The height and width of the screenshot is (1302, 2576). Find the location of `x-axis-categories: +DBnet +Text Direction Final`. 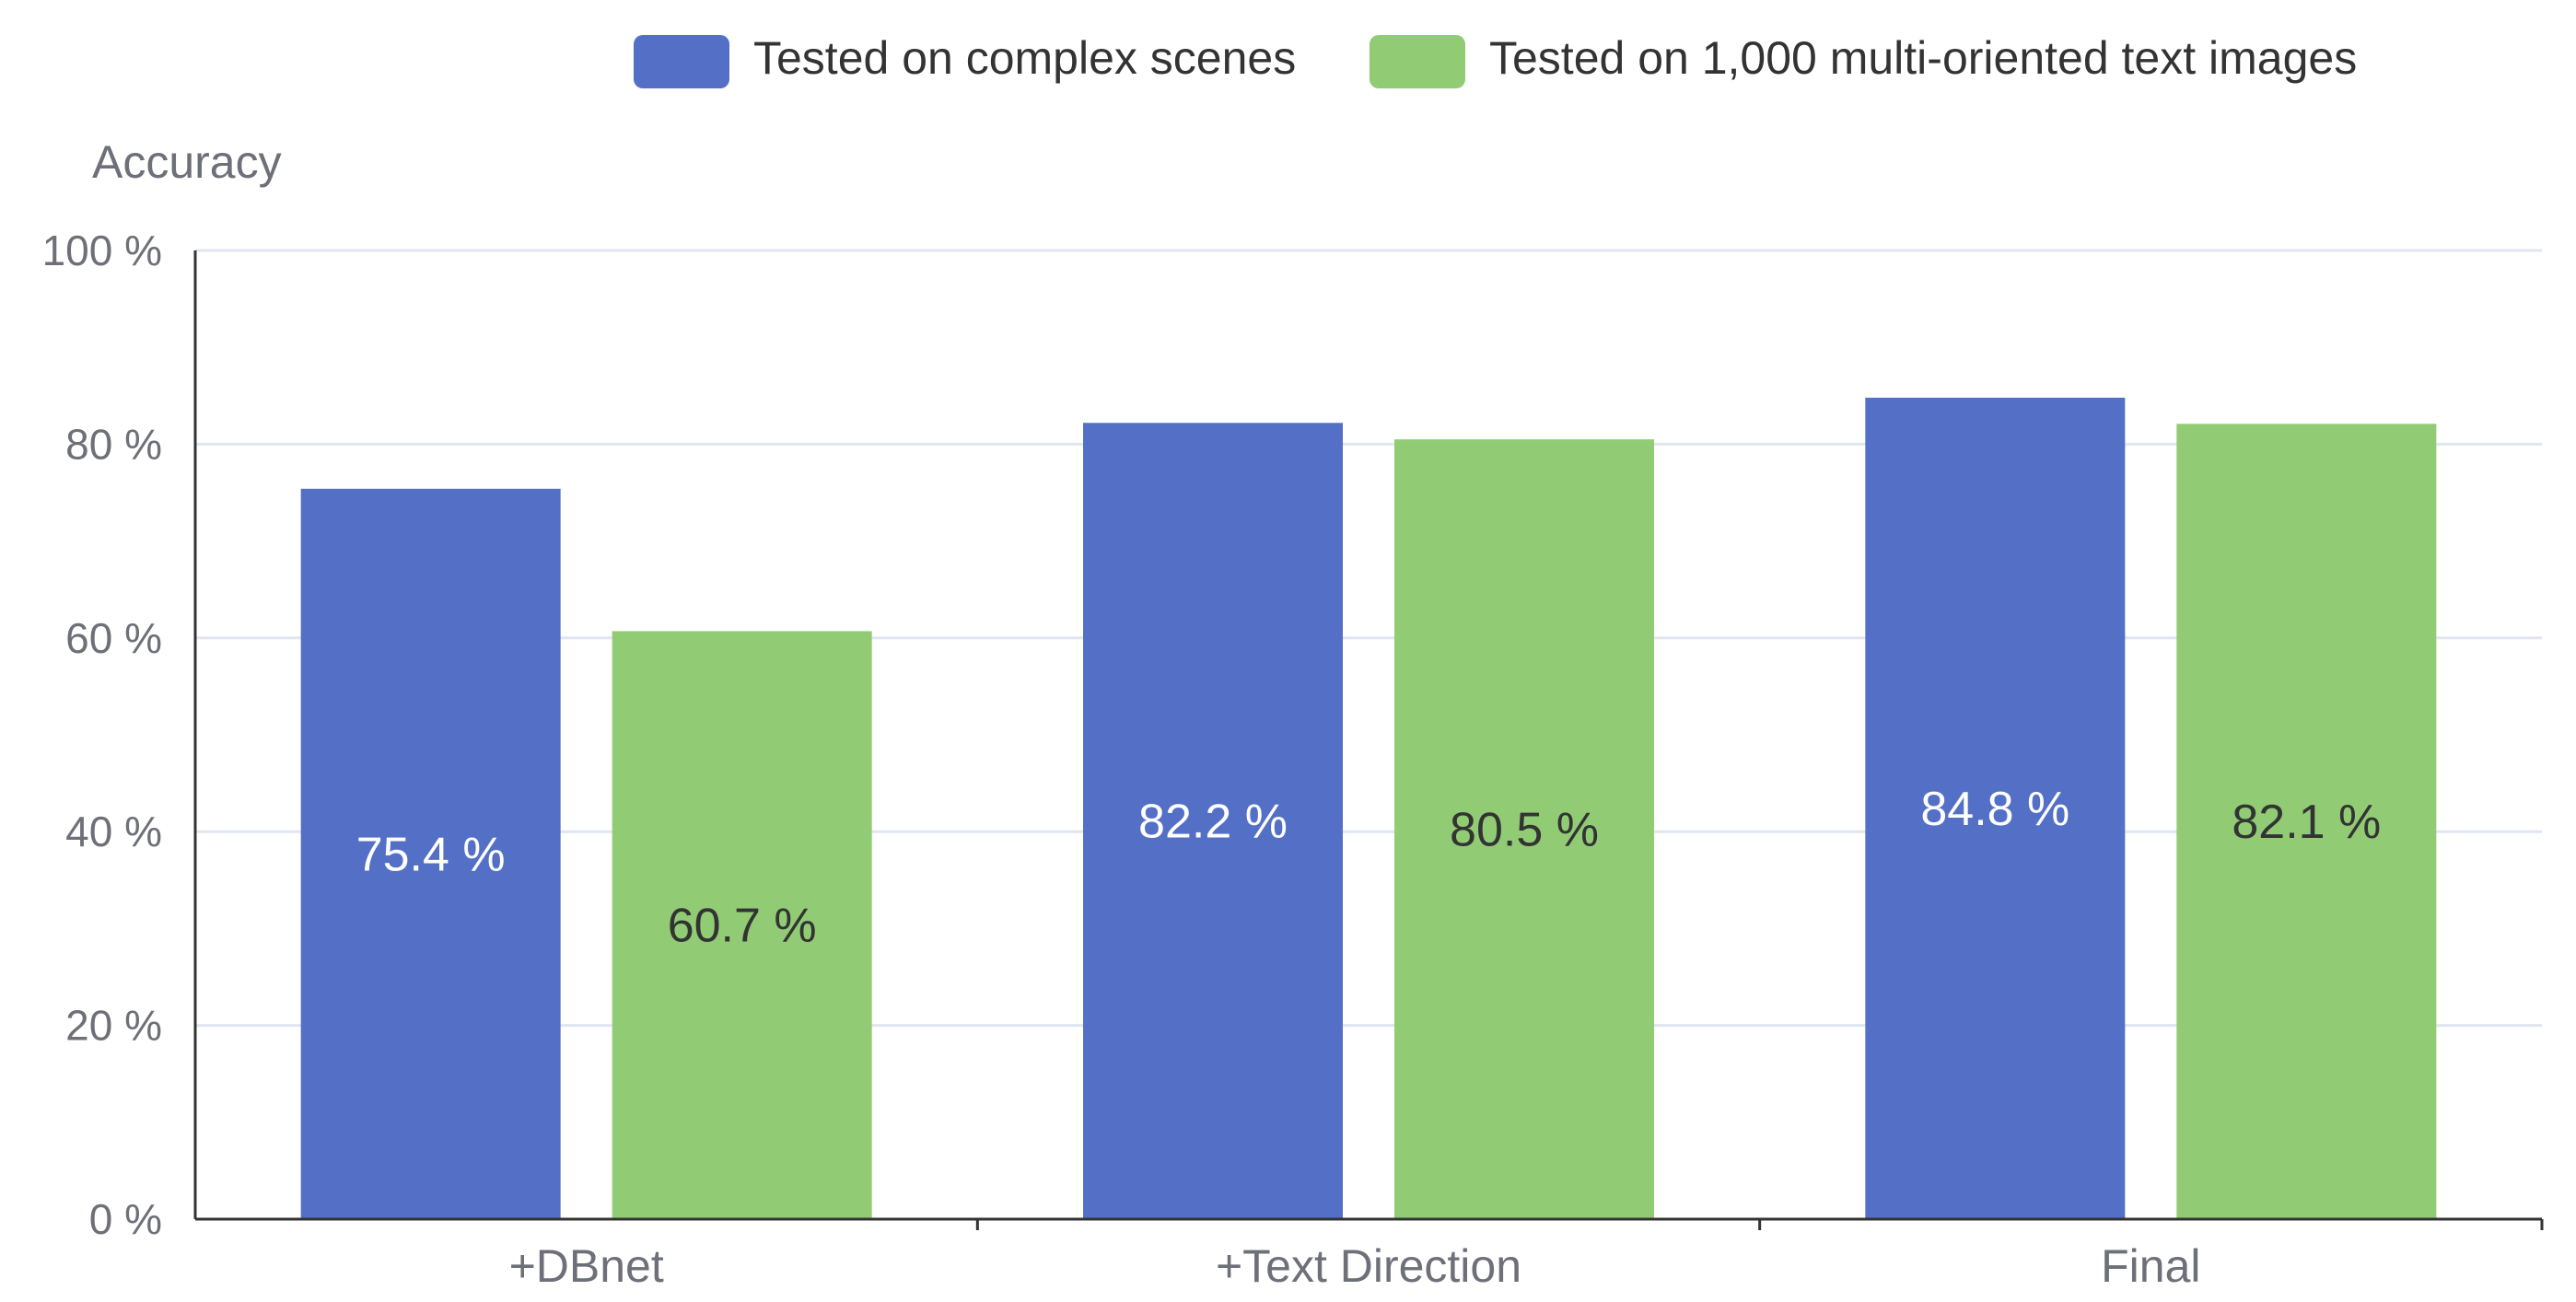

x-axis-categories: +DBnet +Text Direction Final is located at coordinates (1526, 1255).